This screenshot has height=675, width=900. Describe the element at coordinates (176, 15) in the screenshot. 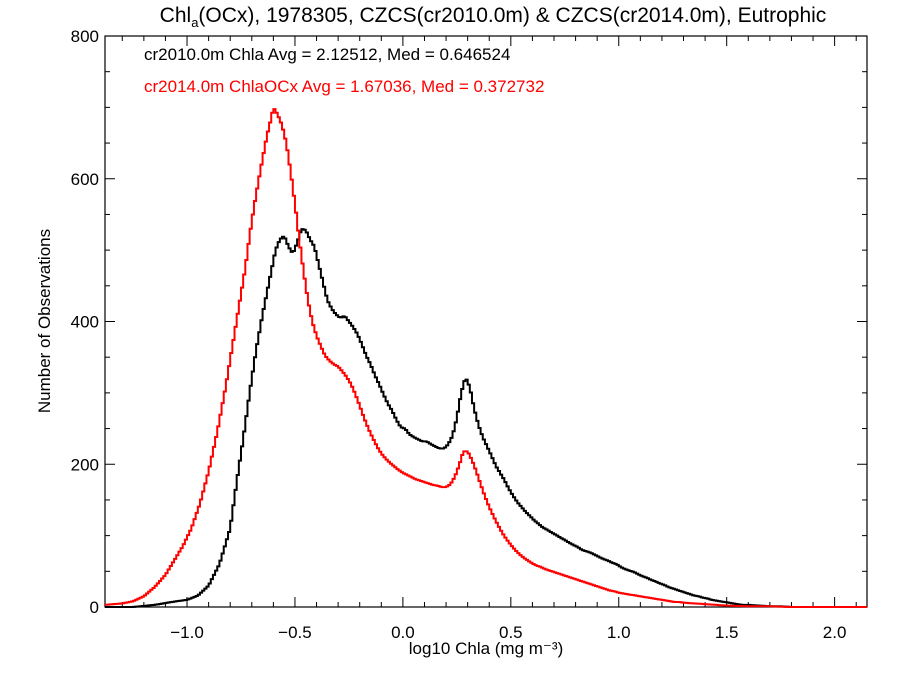

I see `title-prefix: Chl` at that location.